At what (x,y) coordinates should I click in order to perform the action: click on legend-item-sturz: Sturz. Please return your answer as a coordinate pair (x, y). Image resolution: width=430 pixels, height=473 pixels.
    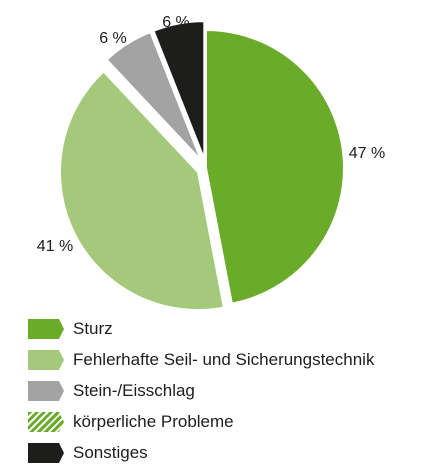
    Looking at the image, I should click on (201, 328).